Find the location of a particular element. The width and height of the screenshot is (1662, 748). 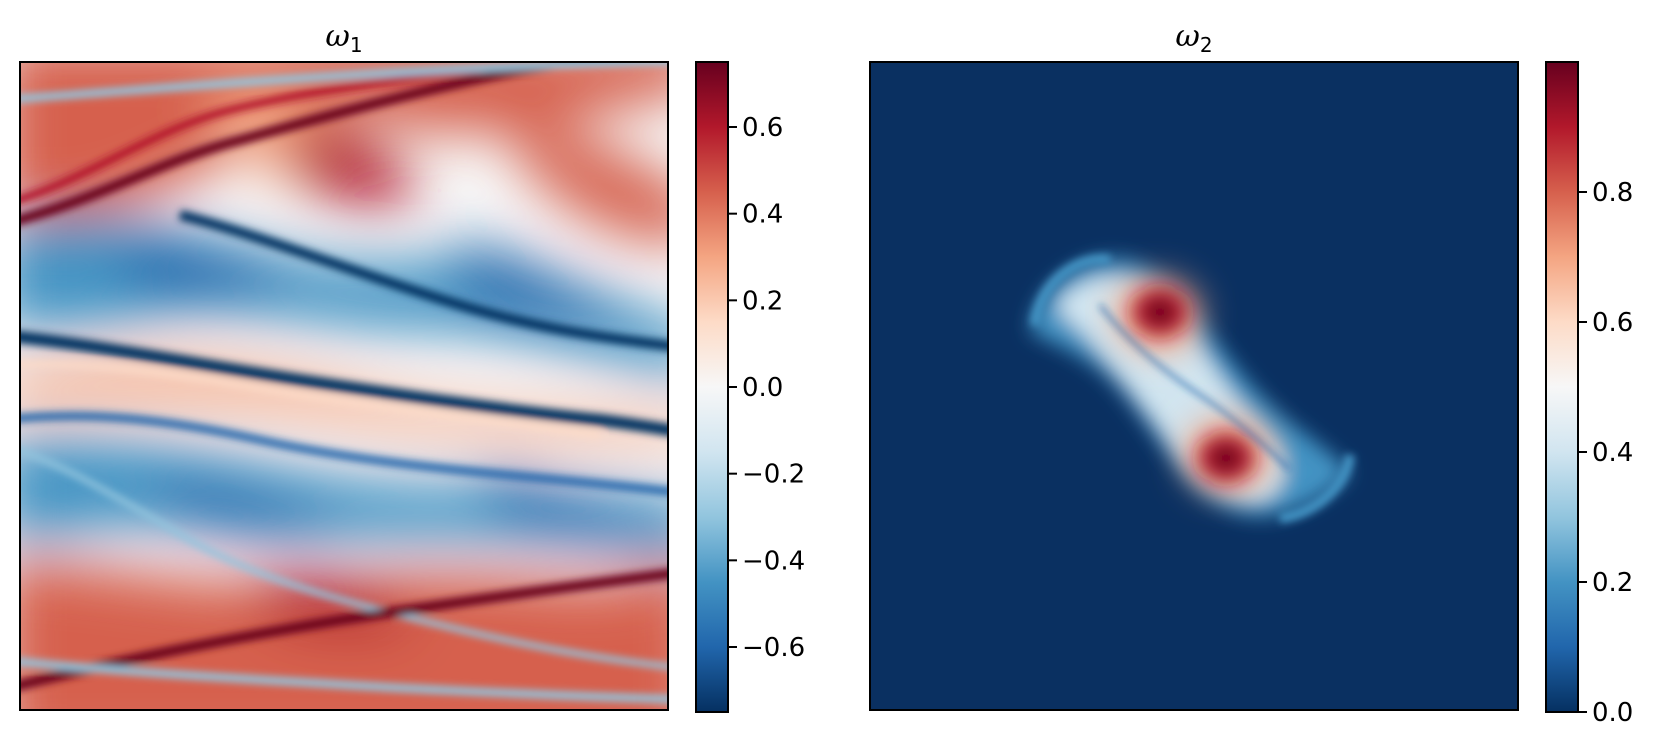

colorbar-tick-label: −0.6 is located at coordinates (773, 648).